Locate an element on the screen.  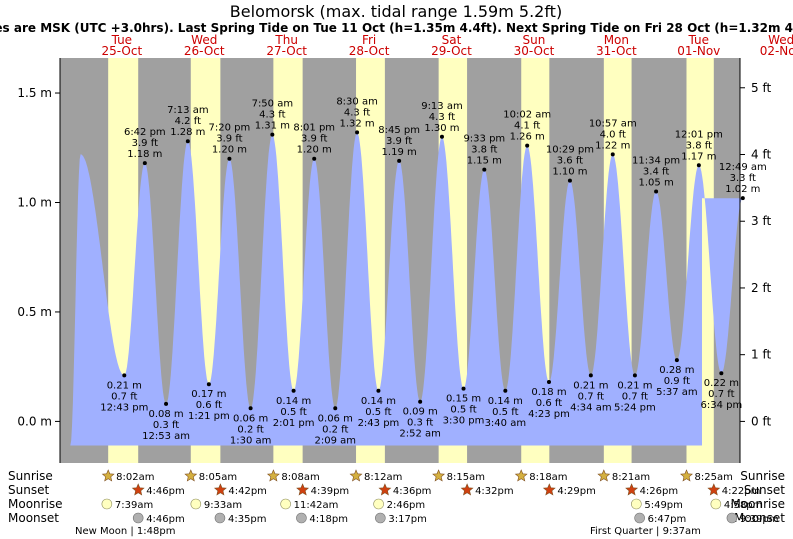
tide-m-label: 1.31 m is located at coordinates (272, 126).